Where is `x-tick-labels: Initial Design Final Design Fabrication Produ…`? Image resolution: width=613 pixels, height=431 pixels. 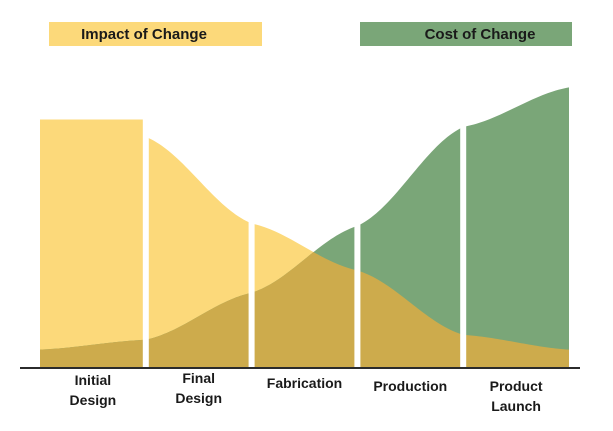 x-tick-labels: Initial Design Final Design Fabrication Produ… is located at coordinates (306, 392).